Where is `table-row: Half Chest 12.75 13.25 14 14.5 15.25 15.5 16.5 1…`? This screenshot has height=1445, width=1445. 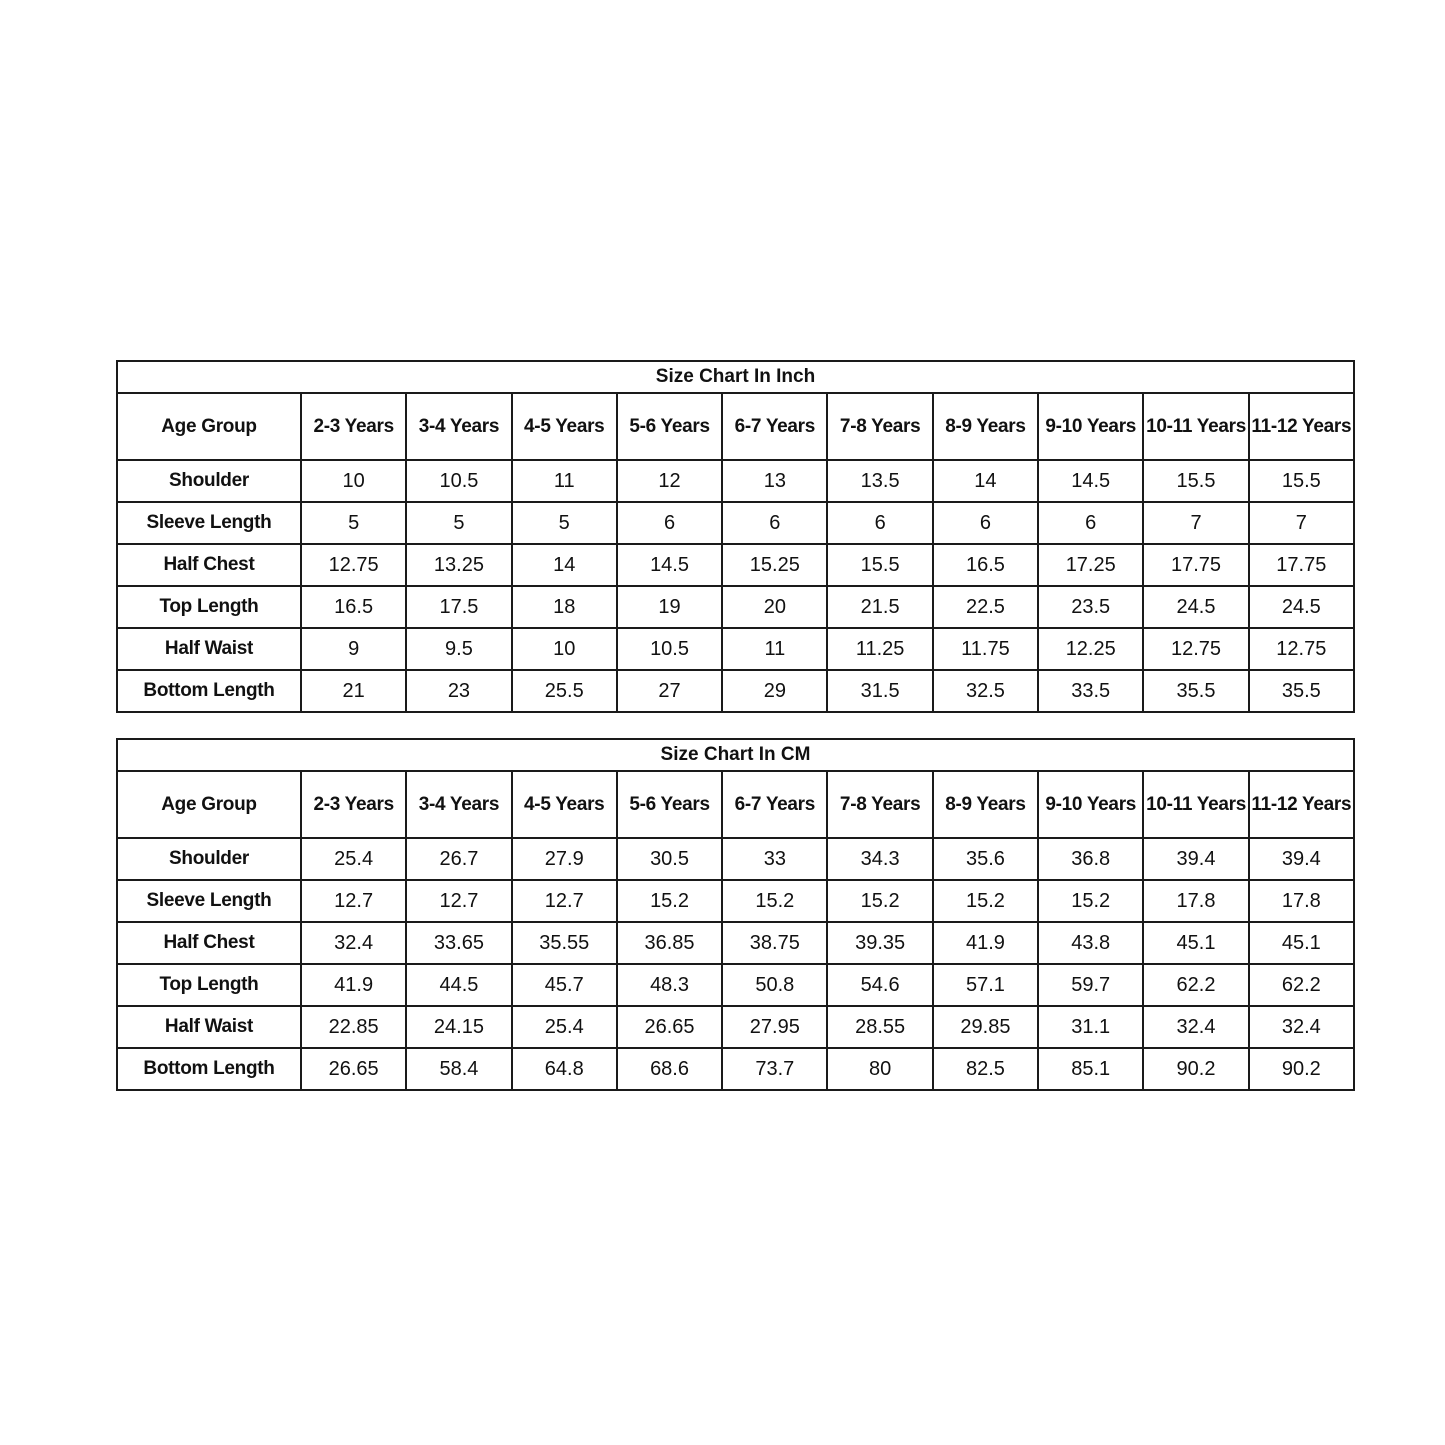
table-row: Half Chest 12.75 13.25 14 14.5 15.25 15.5 16.5 1… is located at coordinates (736, 565).